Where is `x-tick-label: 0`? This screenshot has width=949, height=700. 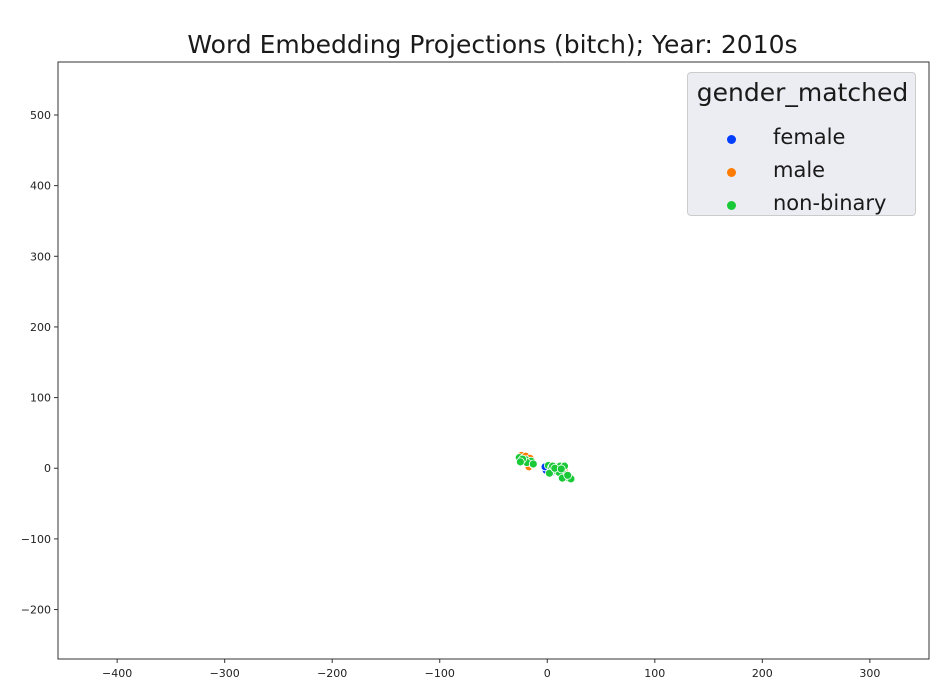 x-tick-label: 0 is located at coordinates (547, 673).